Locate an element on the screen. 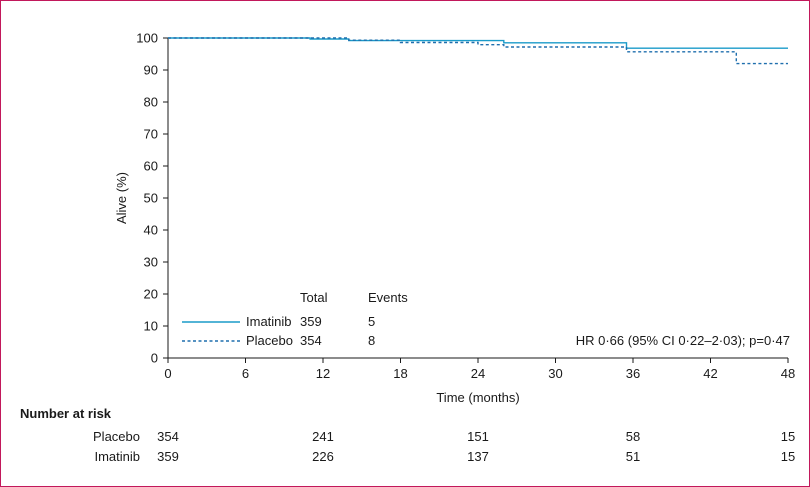 The height and width of the screenshot is (487, 810). legend-placebo-label: Placebo is located at coordinates (269, 340).